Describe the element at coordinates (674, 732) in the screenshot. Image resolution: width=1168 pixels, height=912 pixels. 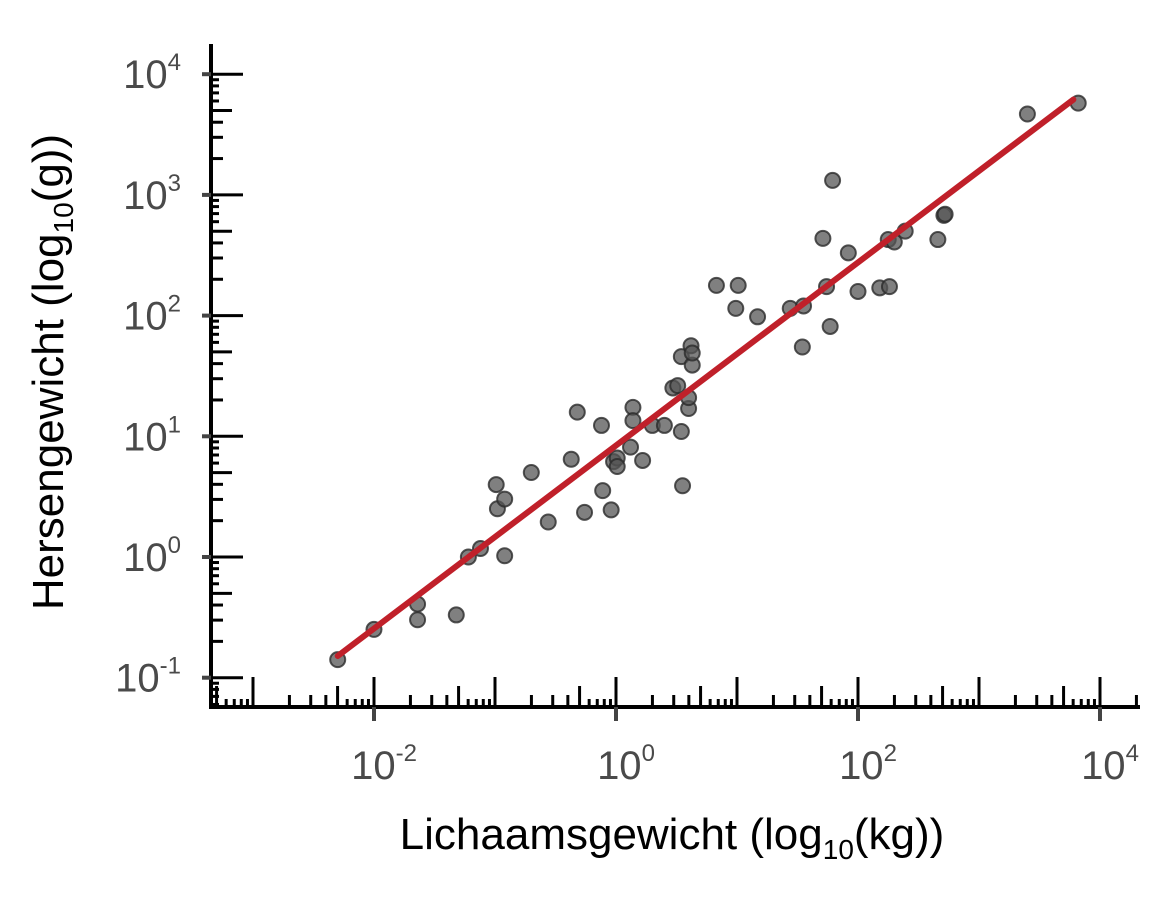
I see `x-axis: 10⁻² 10⁰ 10² 10⁴` at that location.